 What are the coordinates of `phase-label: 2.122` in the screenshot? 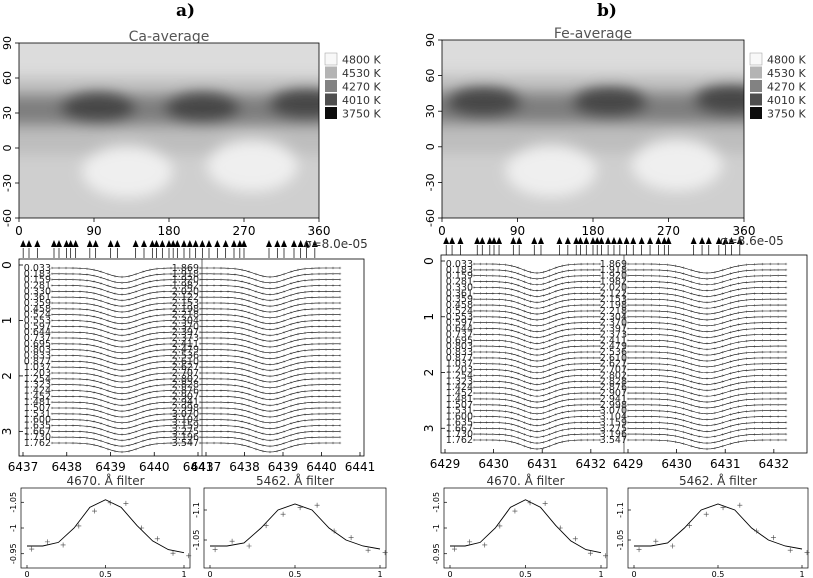 It's located at (185, 297).